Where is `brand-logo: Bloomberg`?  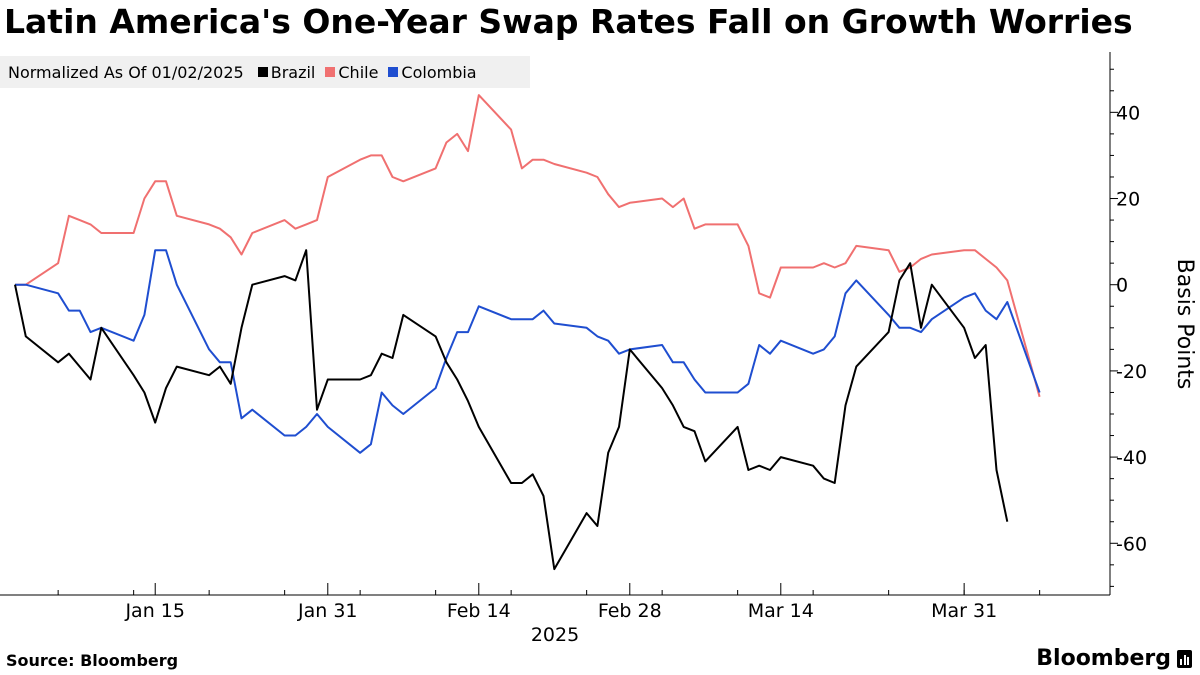 brand-logo: Bloomberg is located at coordinates (1114, 658).